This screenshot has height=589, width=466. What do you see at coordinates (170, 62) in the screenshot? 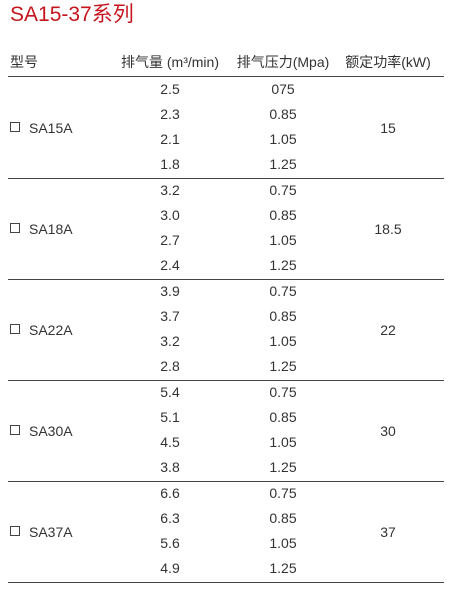
I see `header: 排气量 (m³/min)` at bounding box center [170, 62].